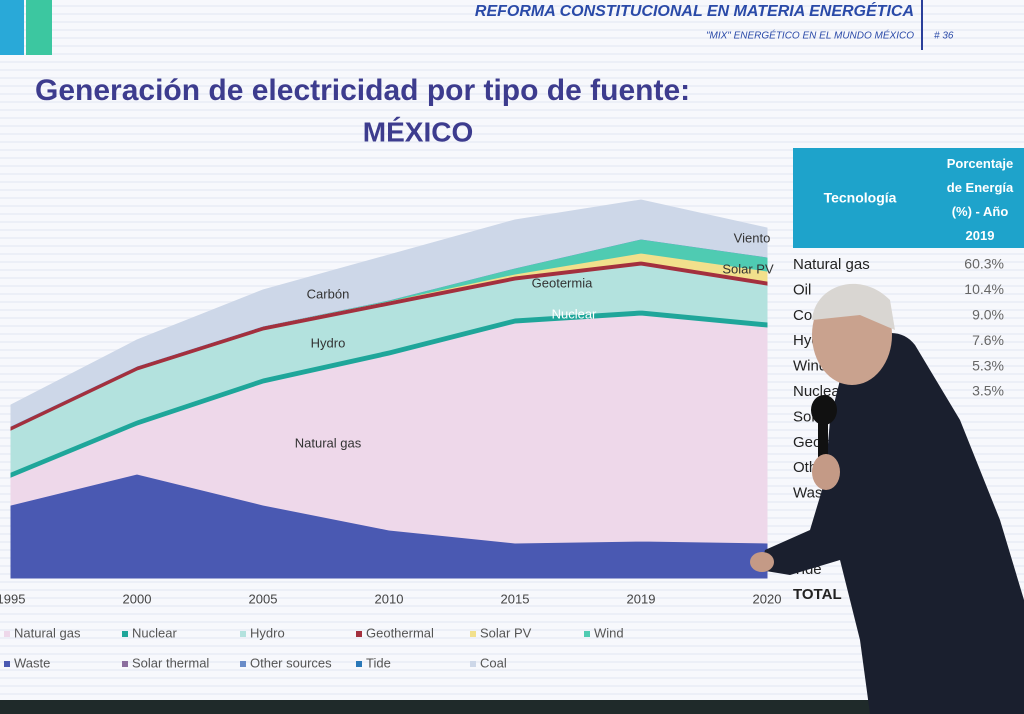 Image resolution: width=1024 pixels, height=714 pixels. I want to click on legend-label: Coal, so click(493, 662).